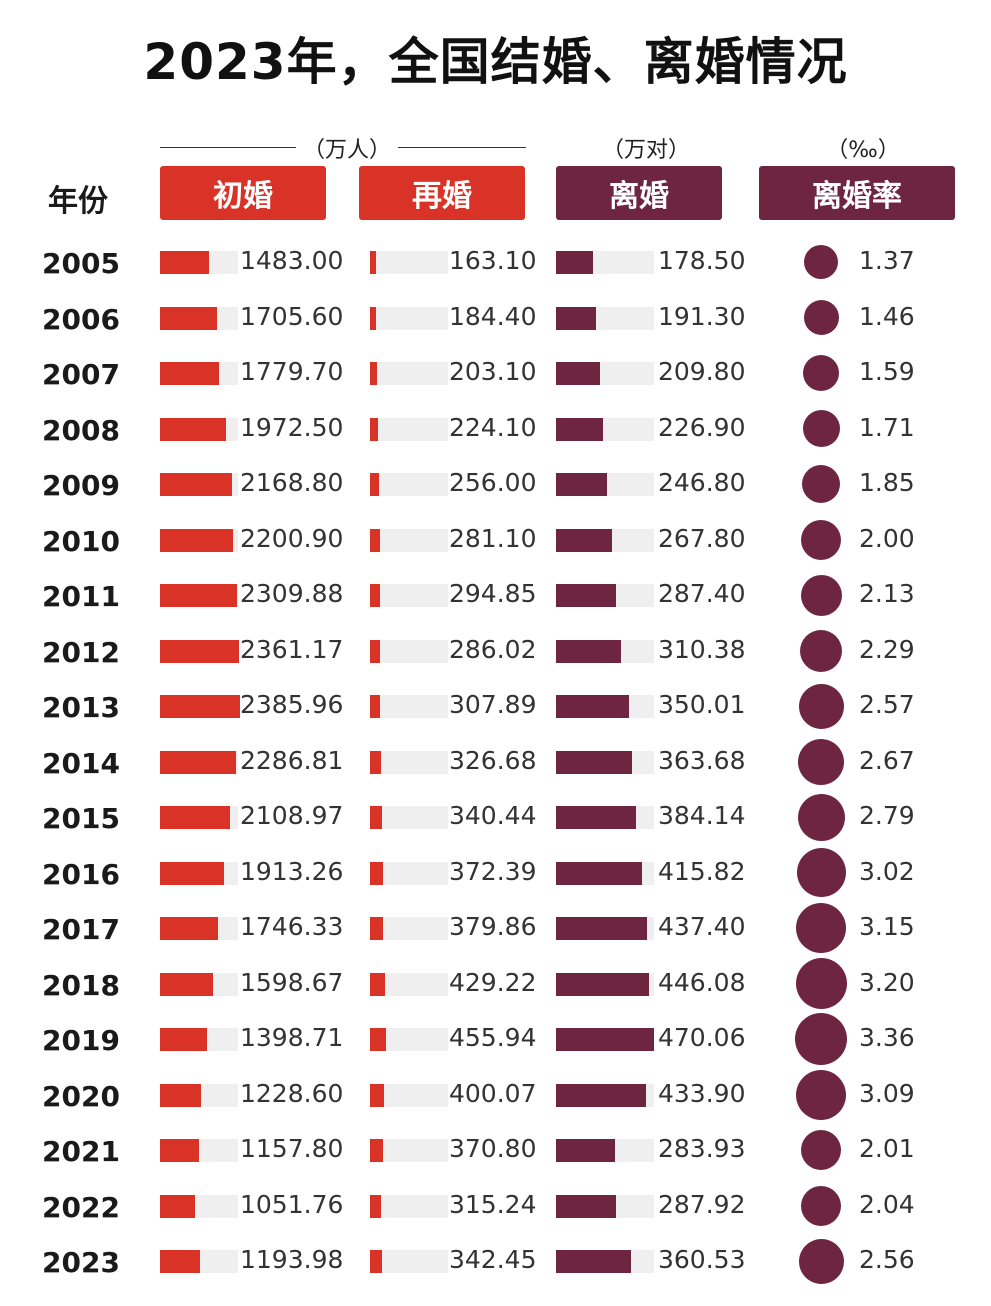  What do you see at coordinates (702, 982) in the screenshot?
I see `divorce-value: 446.08` at bounding box center [702, 982].